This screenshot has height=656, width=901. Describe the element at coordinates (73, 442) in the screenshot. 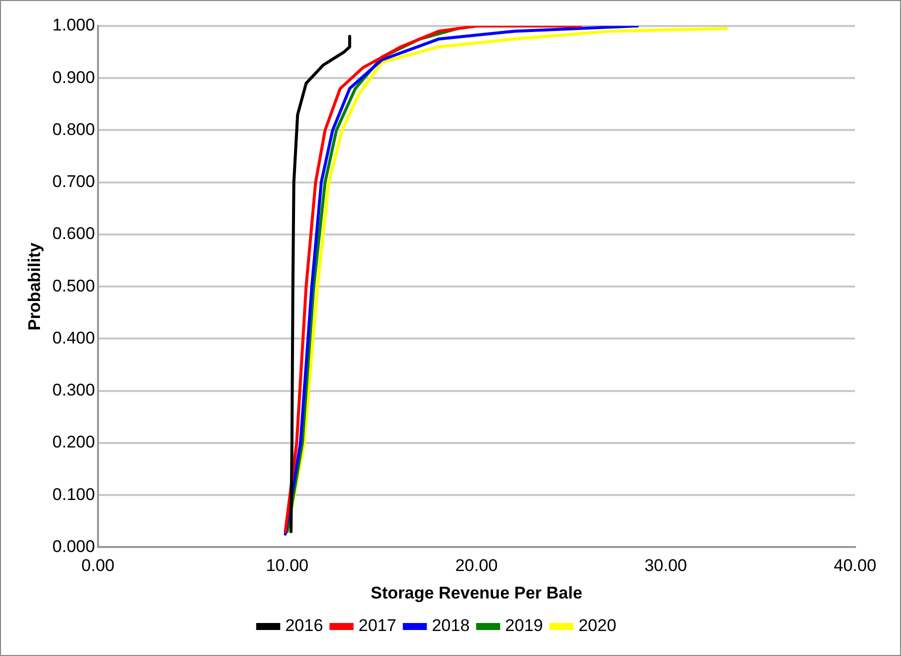

I see `y-tick-label: 0.200` at that location.